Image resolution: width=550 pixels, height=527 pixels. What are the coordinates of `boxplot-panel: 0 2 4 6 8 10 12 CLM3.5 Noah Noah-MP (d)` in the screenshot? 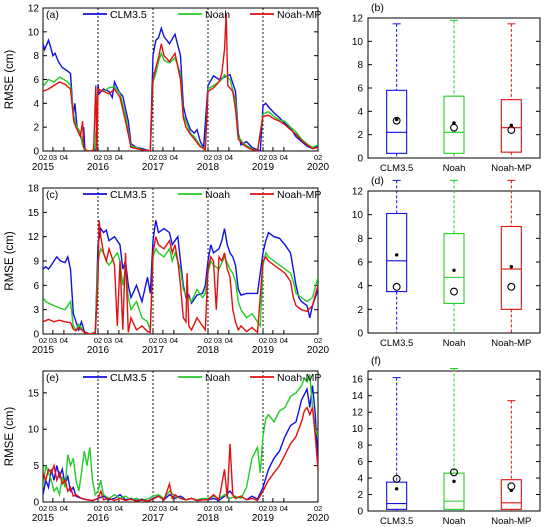 It's located at (446, 262).